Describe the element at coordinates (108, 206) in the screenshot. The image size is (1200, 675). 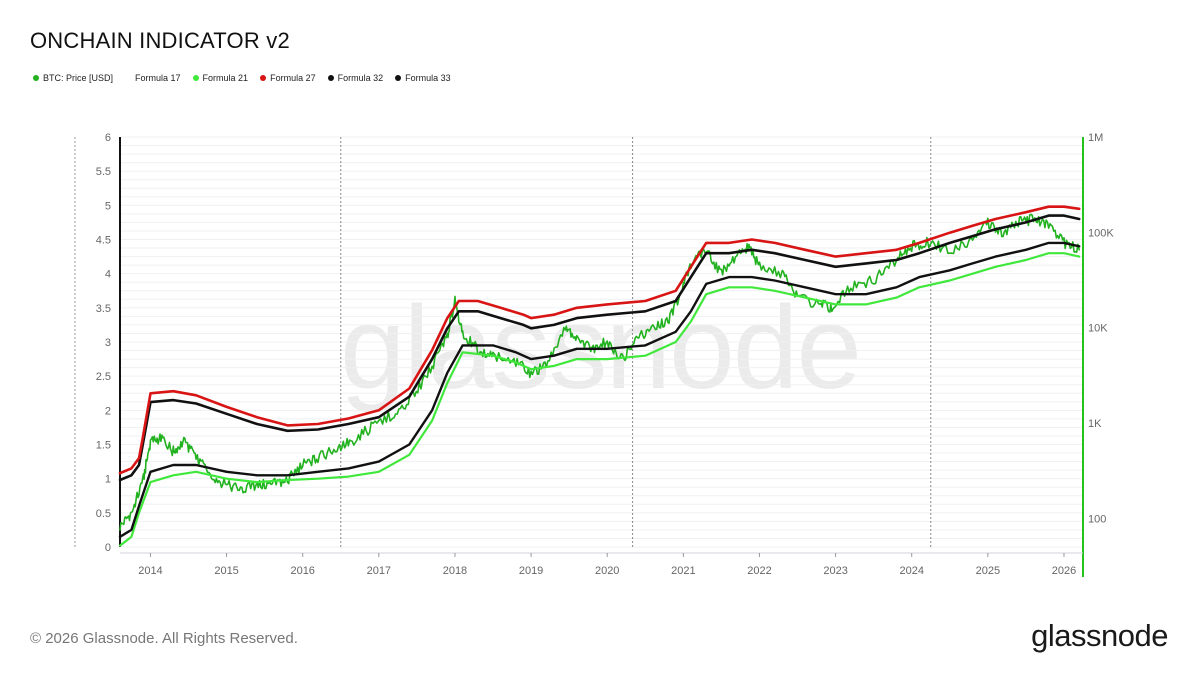
I see `y-left-tick-label: 5` at that location.